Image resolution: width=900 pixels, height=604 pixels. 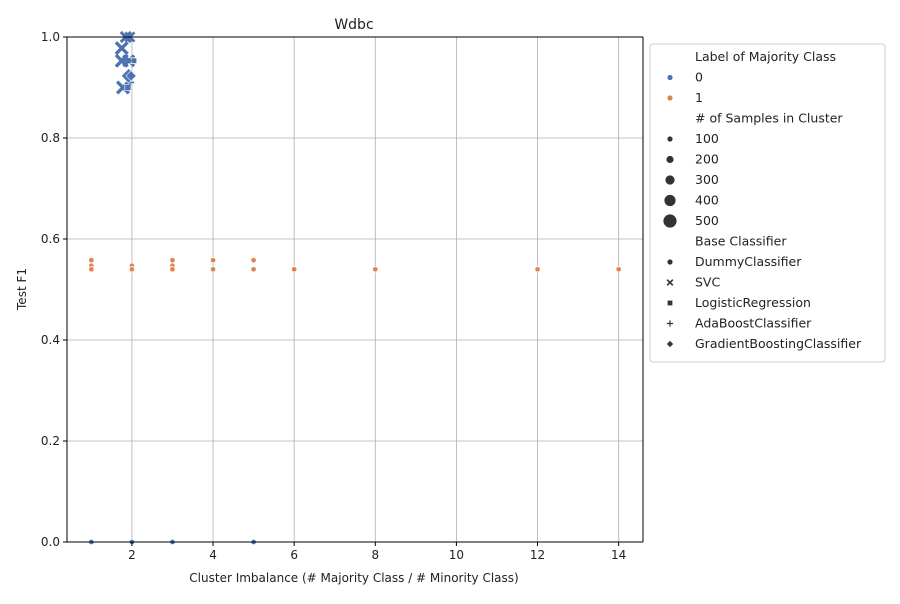 What do you see at coordinates (707, 159) in the screenshot?
I see `legend-size-label: 200` at bounding box center [707, 159].